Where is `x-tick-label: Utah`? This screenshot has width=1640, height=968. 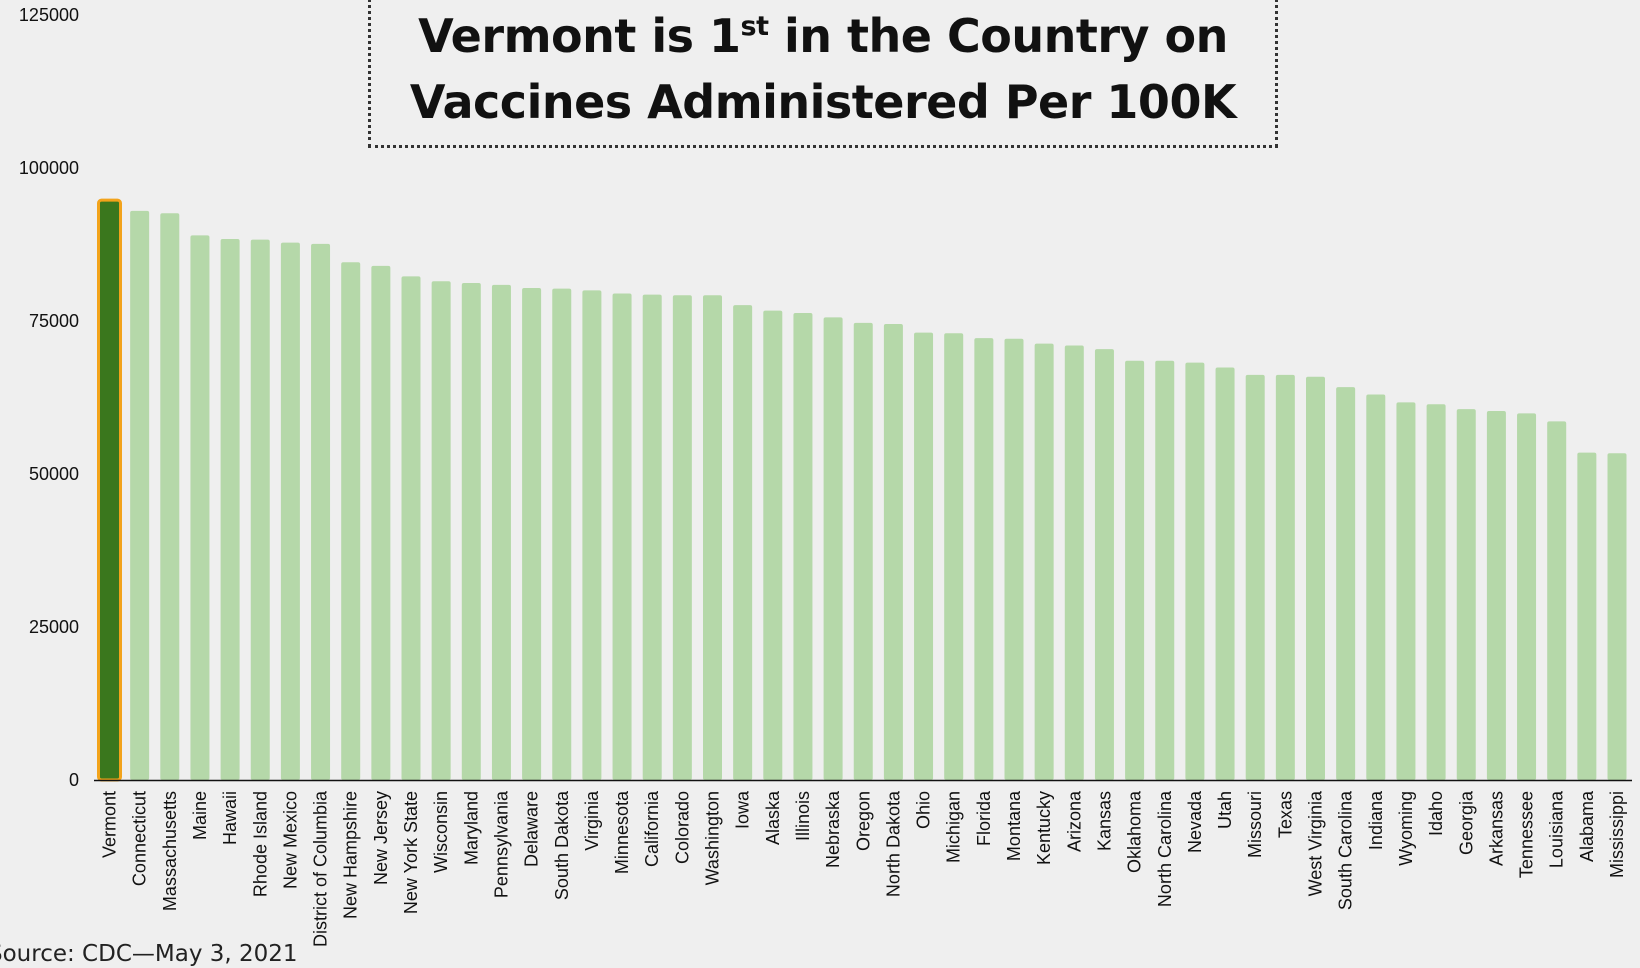
x-tick-label: Utah is located at coordinates (1225, 810).